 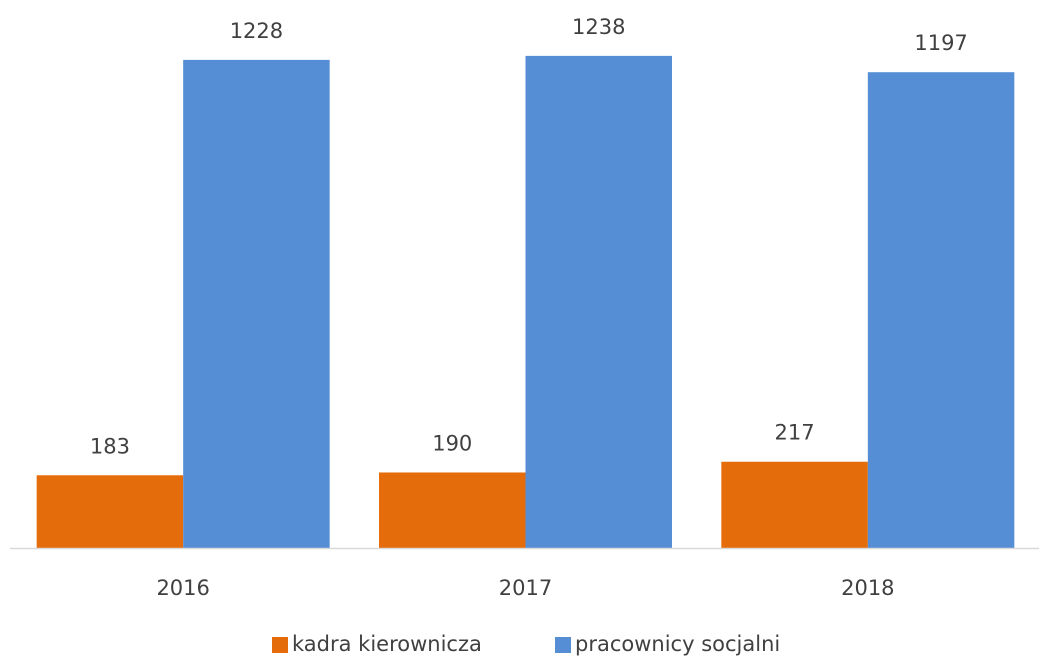 I want to click on data-label: 1238, so click(x=598, y=27).